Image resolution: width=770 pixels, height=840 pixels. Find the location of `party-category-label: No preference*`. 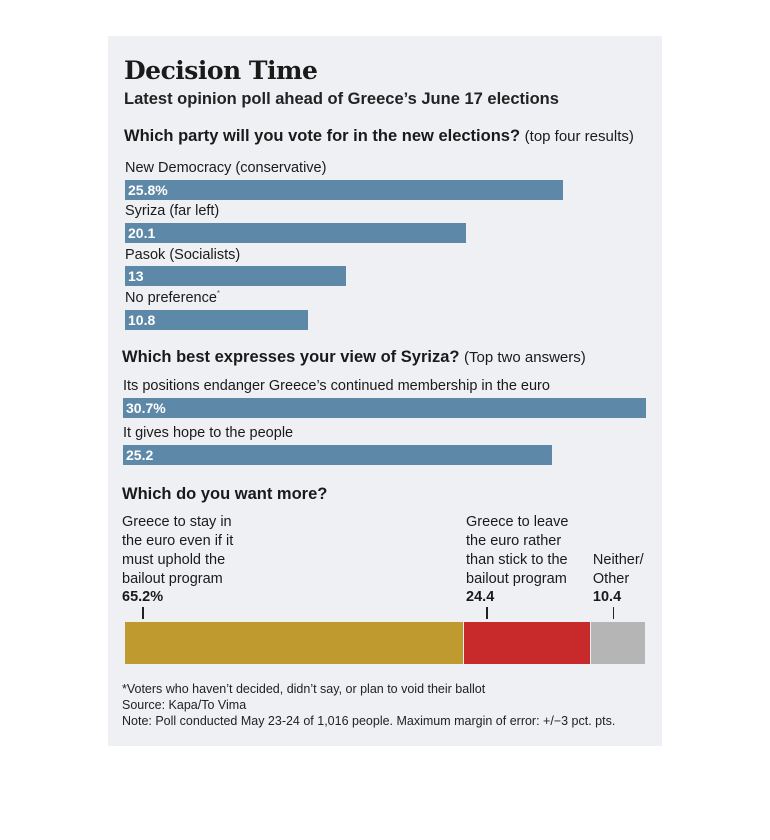

party-category-label: No preference* is located at coordinates (173, 297).